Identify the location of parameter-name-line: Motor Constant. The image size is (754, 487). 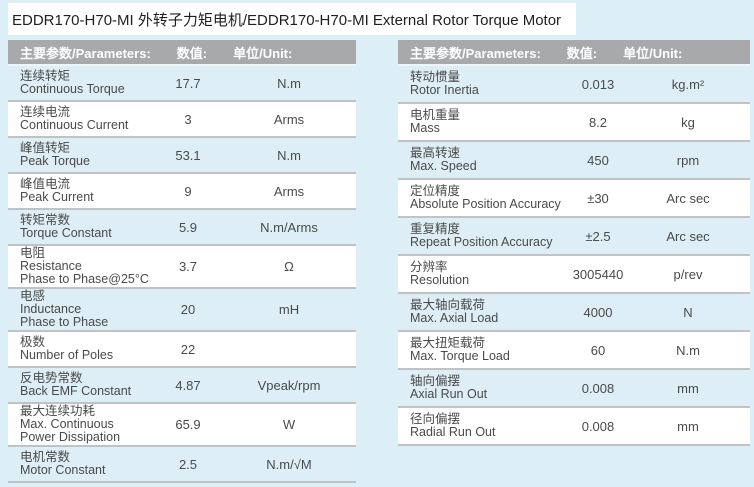
(63, 470).